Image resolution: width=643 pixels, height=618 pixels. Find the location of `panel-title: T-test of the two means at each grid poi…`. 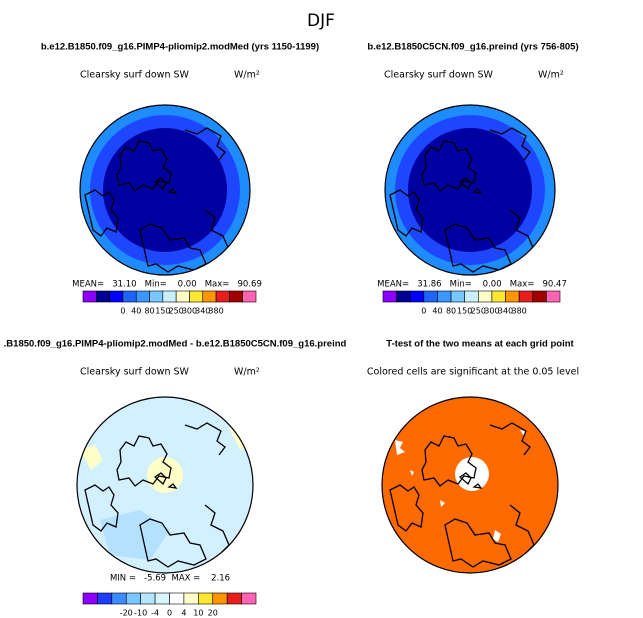

panel-title: T-test of the two means at each grid poi… is located at coordinates (480, 344).